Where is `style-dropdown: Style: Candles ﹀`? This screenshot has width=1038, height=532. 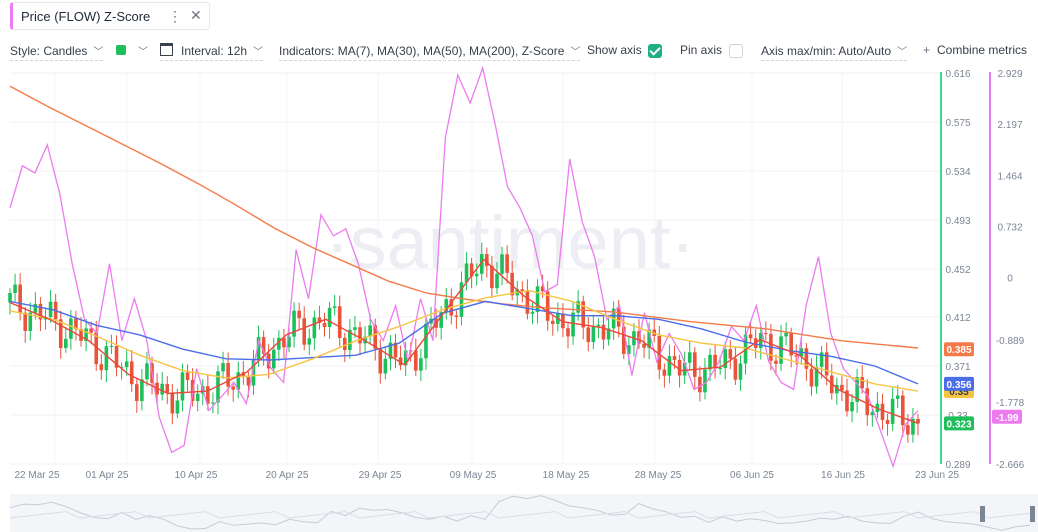
style-dropdown: Style: Candles ﹀ is located at coordinates (57, 52).